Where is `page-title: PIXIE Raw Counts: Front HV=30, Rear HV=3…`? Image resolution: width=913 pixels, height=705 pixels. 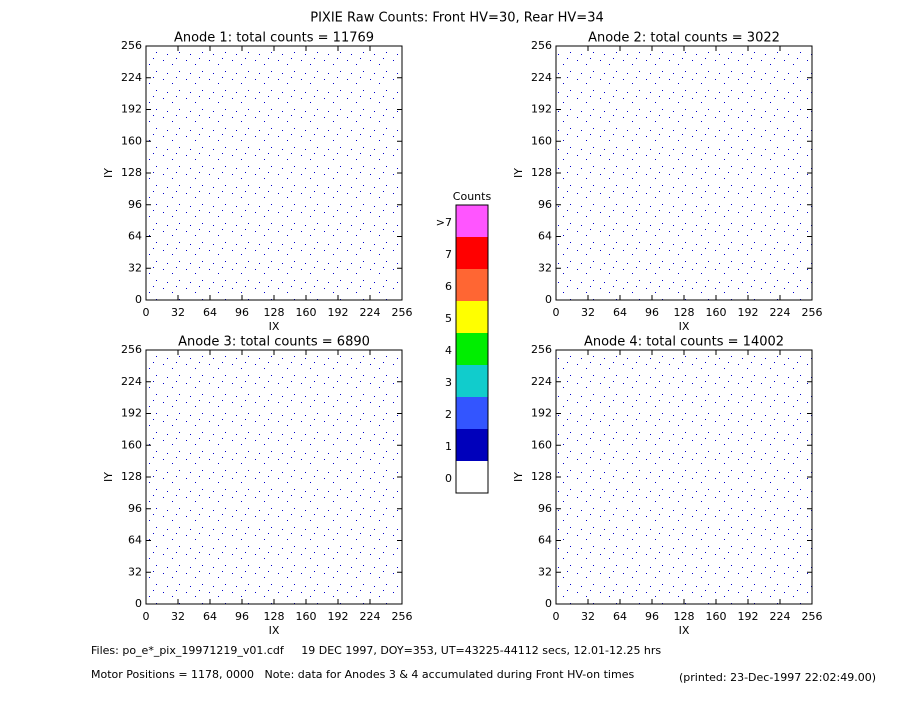
page-title: PIXIE Raw Counts: Front HV=30, Rear HV=3… is located at coordinates (457, 18).